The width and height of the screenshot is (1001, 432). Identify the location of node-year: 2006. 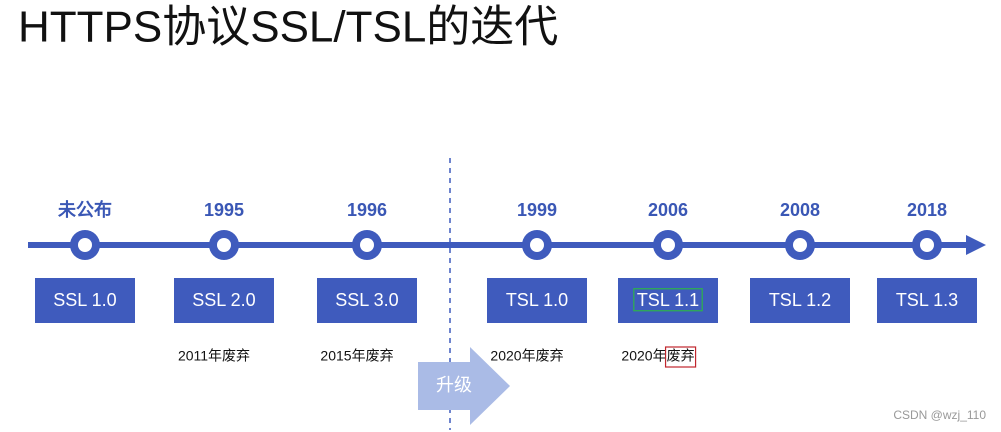
(668, 210).